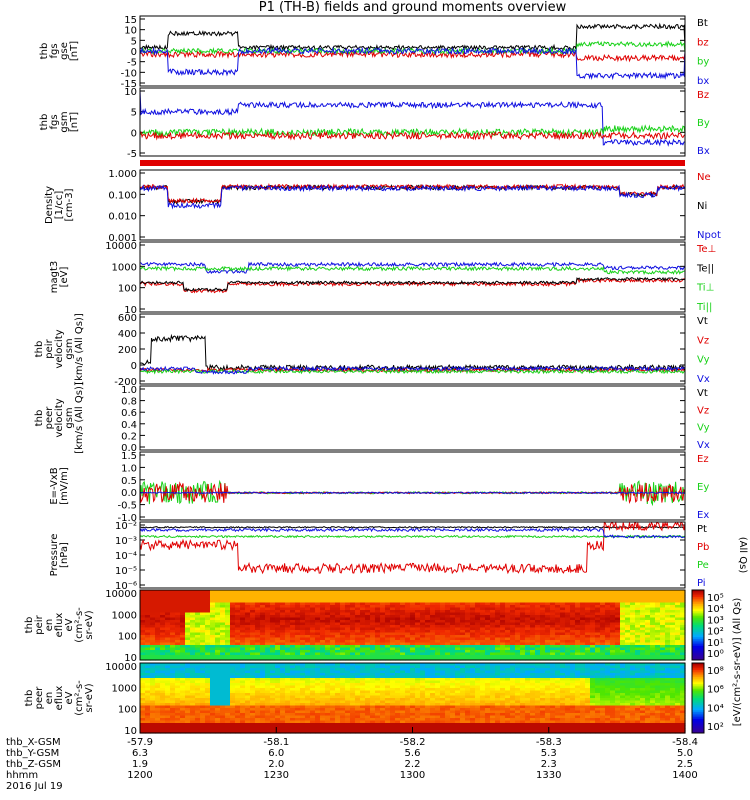 The width and height of the screenshot is (750, 800). What do you see at coordinates (140, 764) in the screenshot?
I see `x-tick-label: 1.9` at bounding box center [140, 764].